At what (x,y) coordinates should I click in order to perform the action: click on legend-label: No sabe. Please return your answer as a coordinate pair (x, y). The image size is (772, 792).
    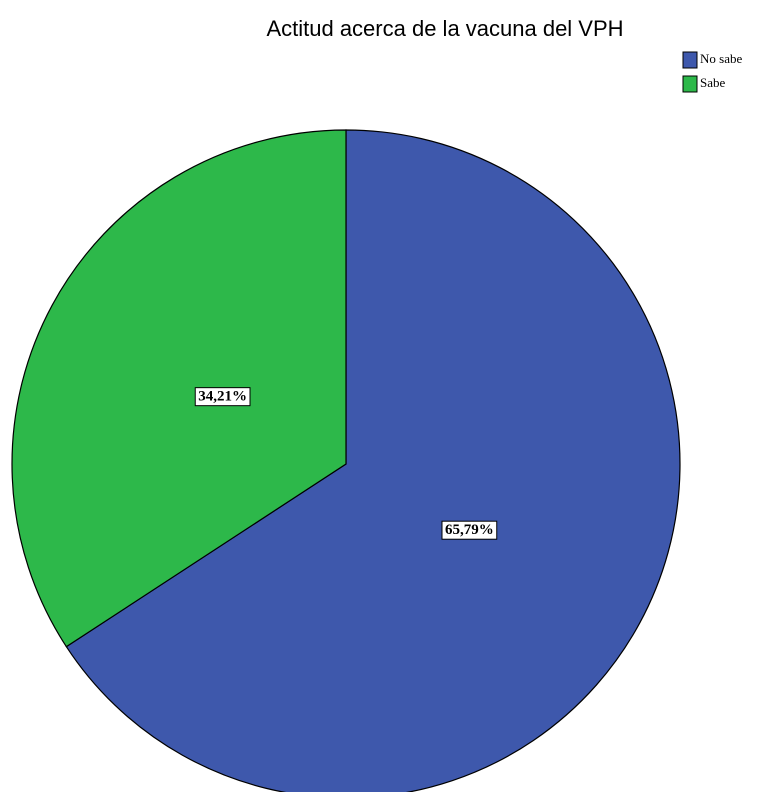
    Looking at the image, I should click on (721, 58).